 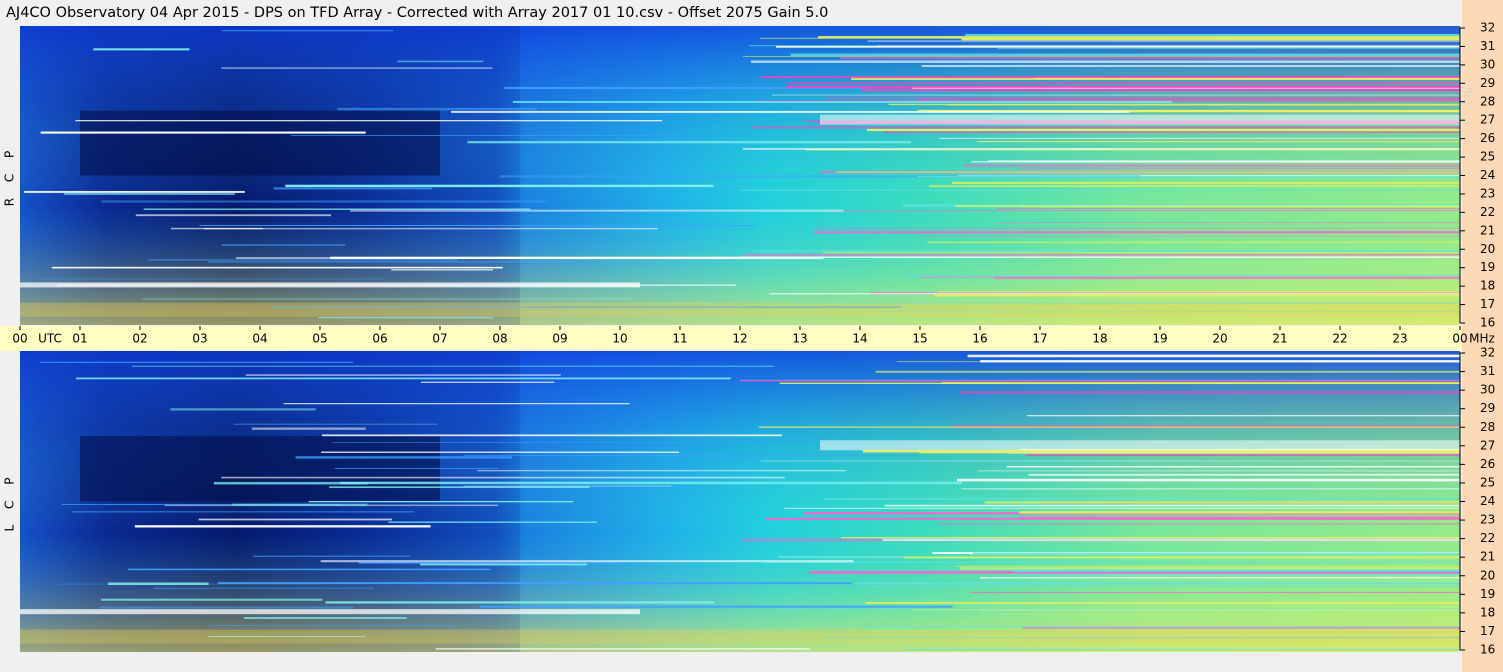 What do you see at coordinates (1487, 83) in the screenshot?
I see `y-tick-label: 29` at bounding box center [1487, 83].